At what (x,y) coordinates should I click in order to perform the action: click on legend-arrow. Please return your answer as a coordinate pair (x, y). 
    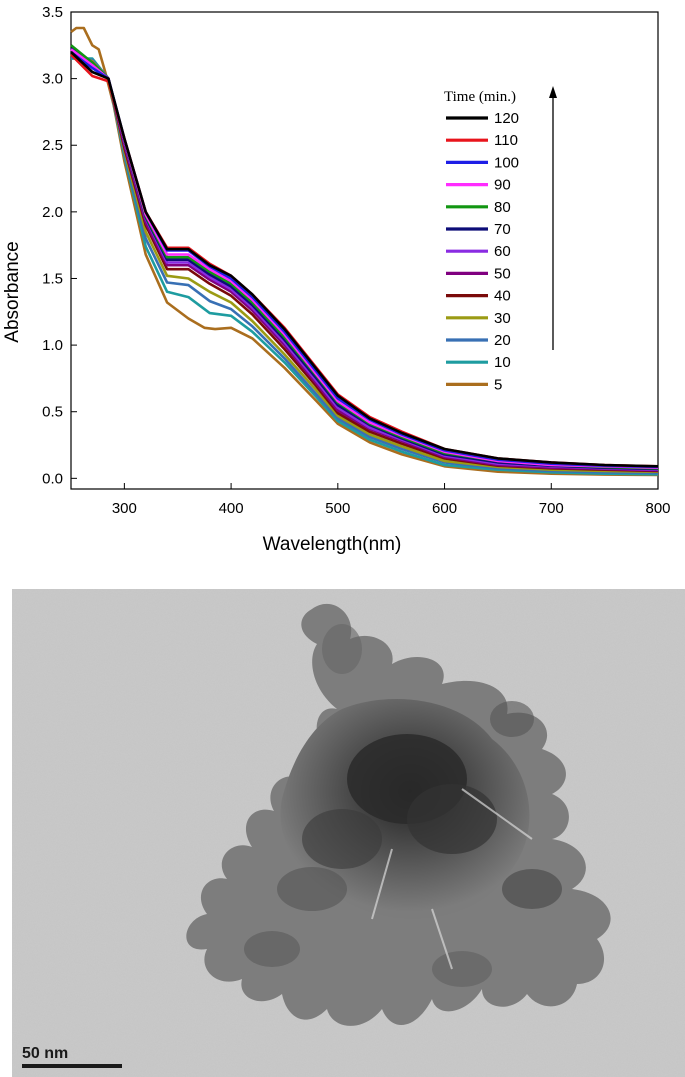
    Looking at the image, I should click on (553, 218).